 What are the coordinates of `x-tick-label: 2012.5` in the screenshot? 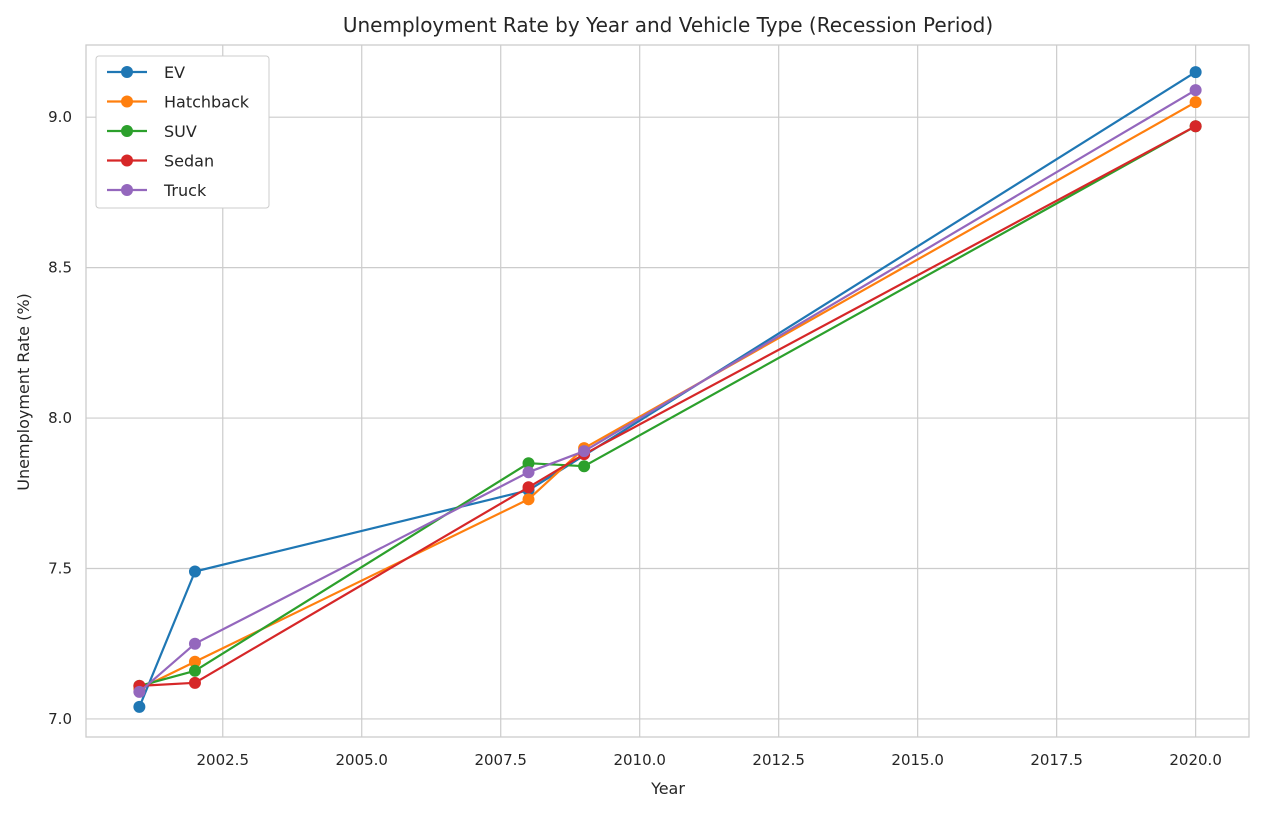 It's located at (778, 760).